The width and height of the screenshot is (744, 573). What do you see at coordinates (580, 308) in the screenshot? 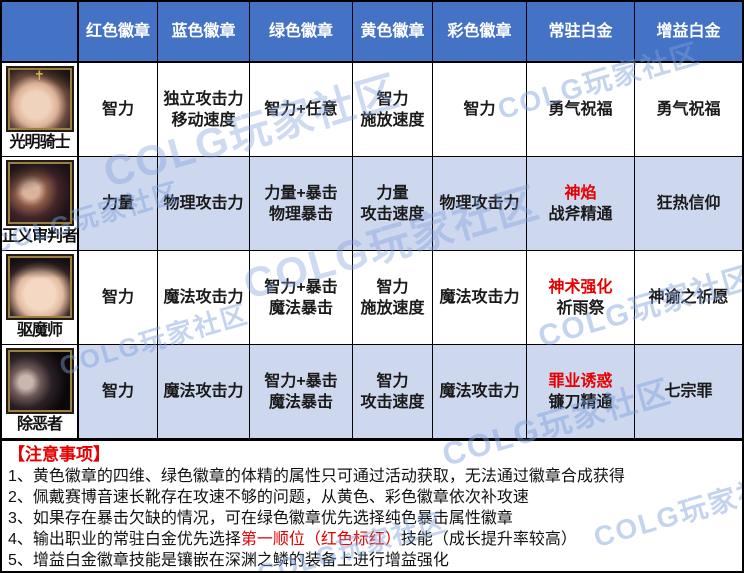
I see `cell-line: 祈雨祭` at bounding box center [580, 308].